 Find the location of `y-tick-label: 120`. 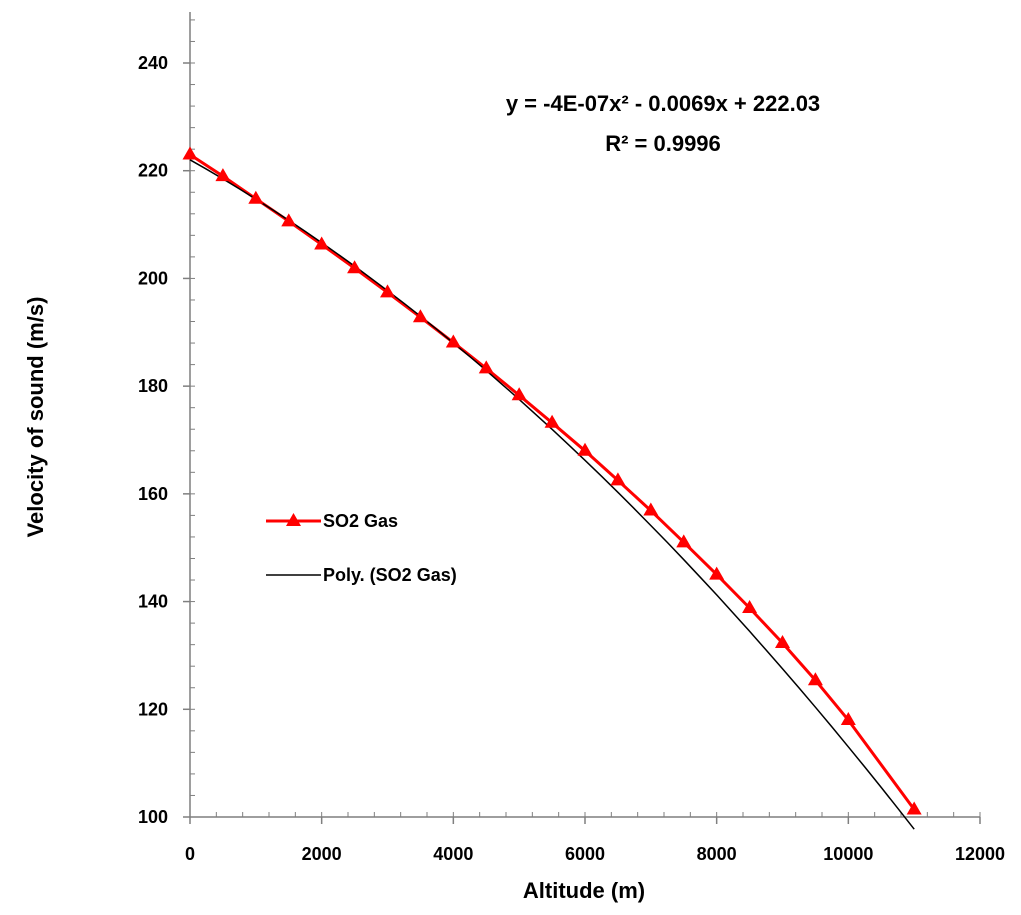

y-tick-label: 120 is located at coordinates (153, 709).